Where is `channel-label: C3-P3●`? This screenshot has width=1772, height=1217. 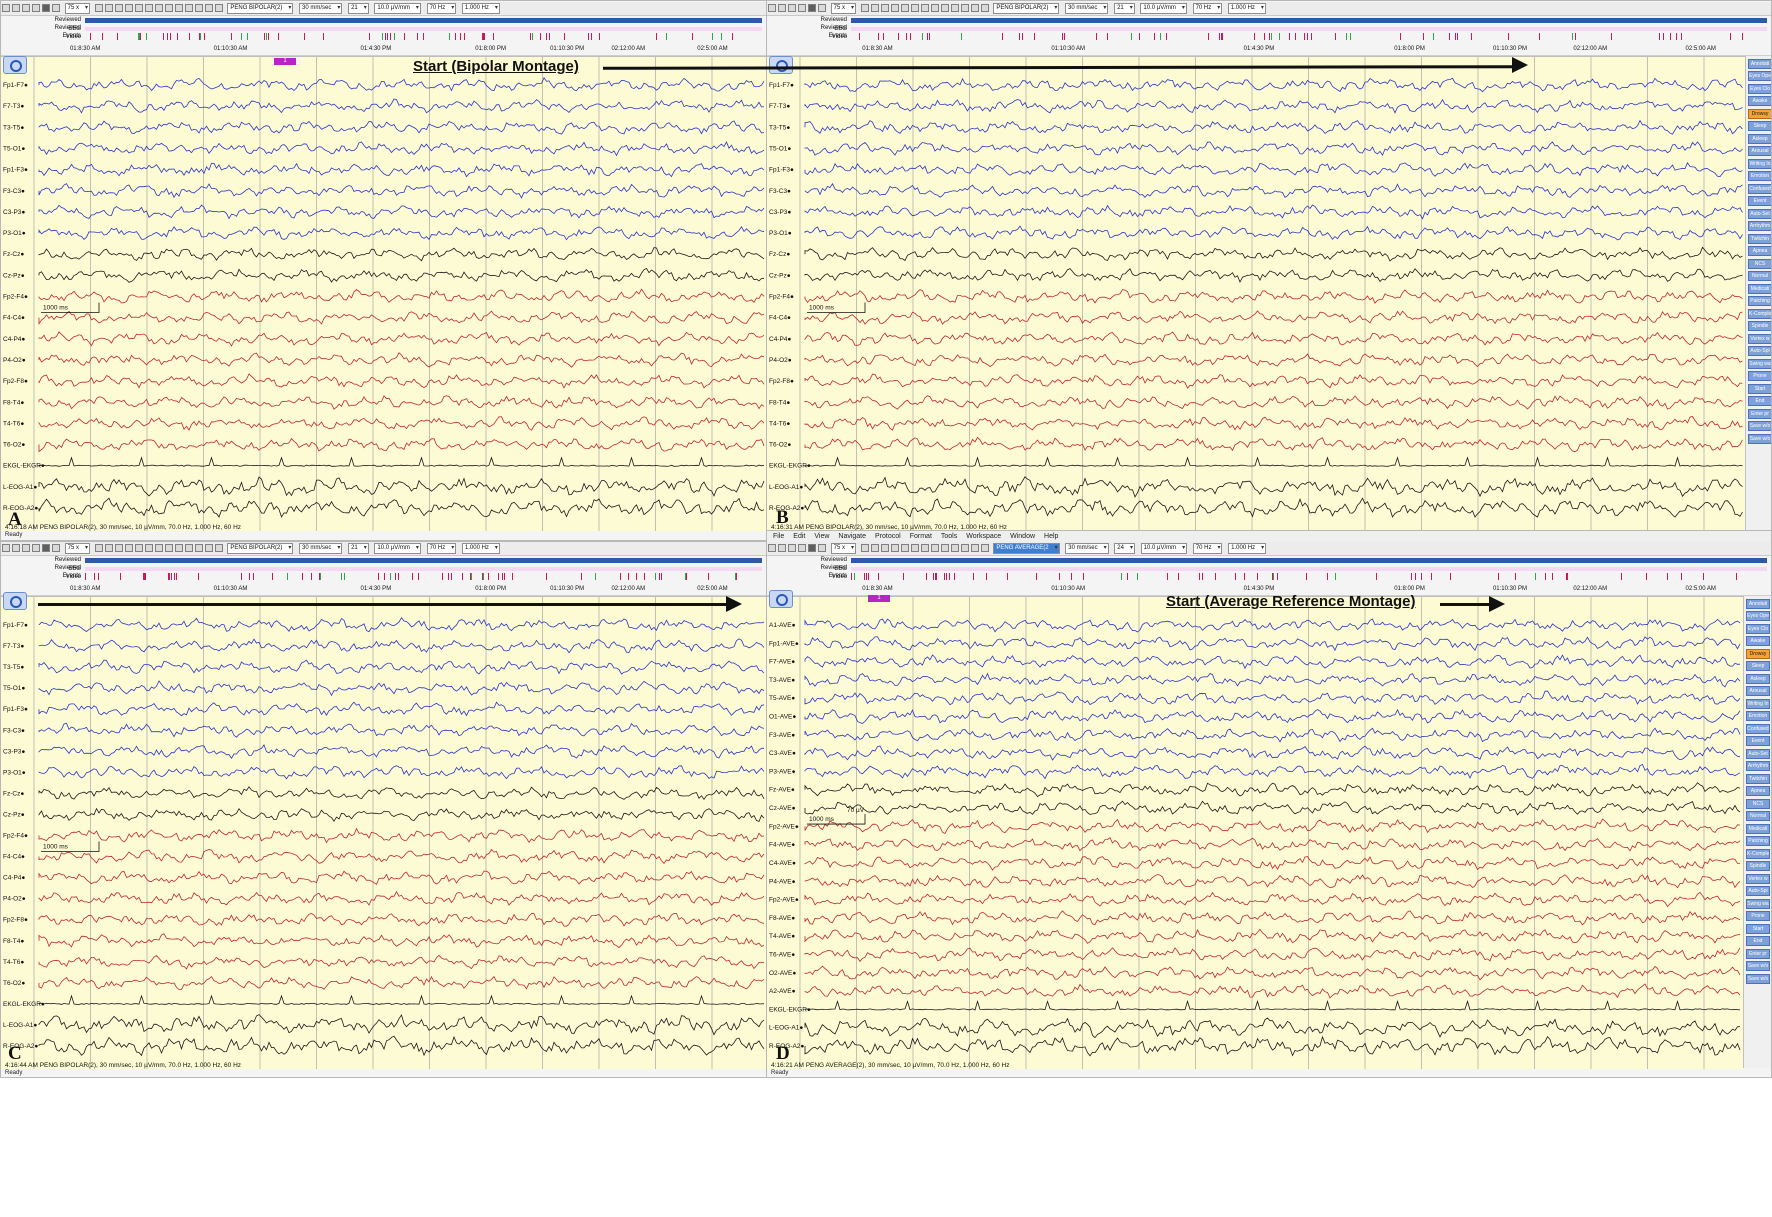
channel-label: C3-P3● is located at coordinates (14, 751).